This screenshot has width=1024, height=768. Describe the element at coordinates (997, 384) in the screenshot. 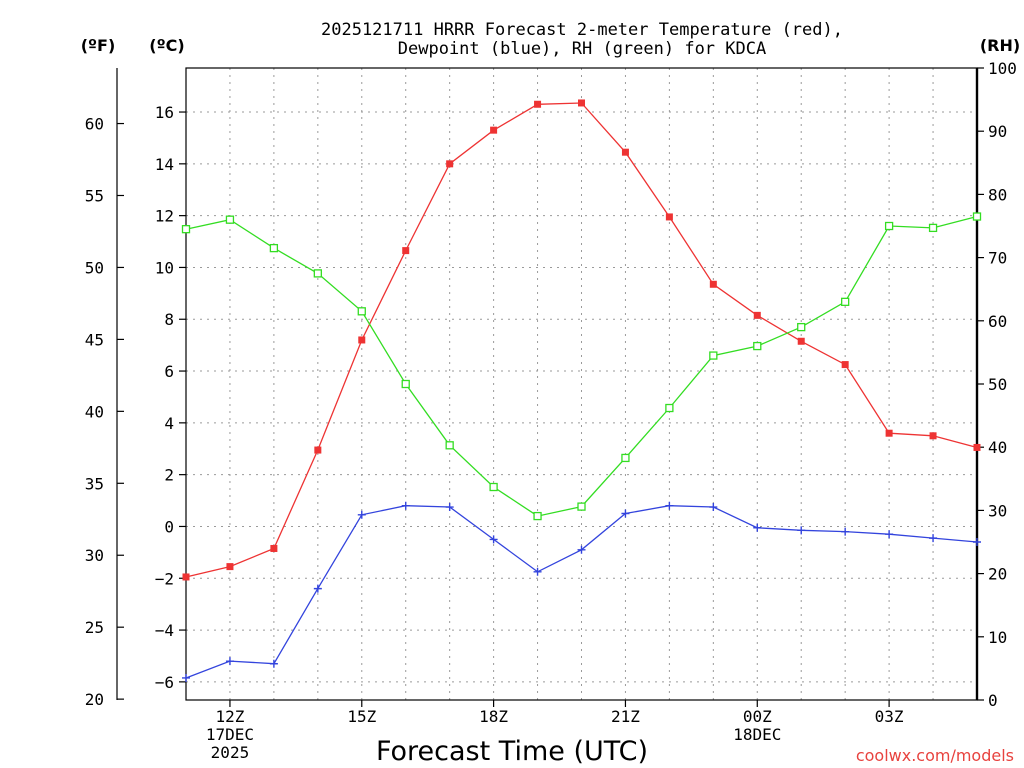

I see `rh-tick-label: 50` at that location.